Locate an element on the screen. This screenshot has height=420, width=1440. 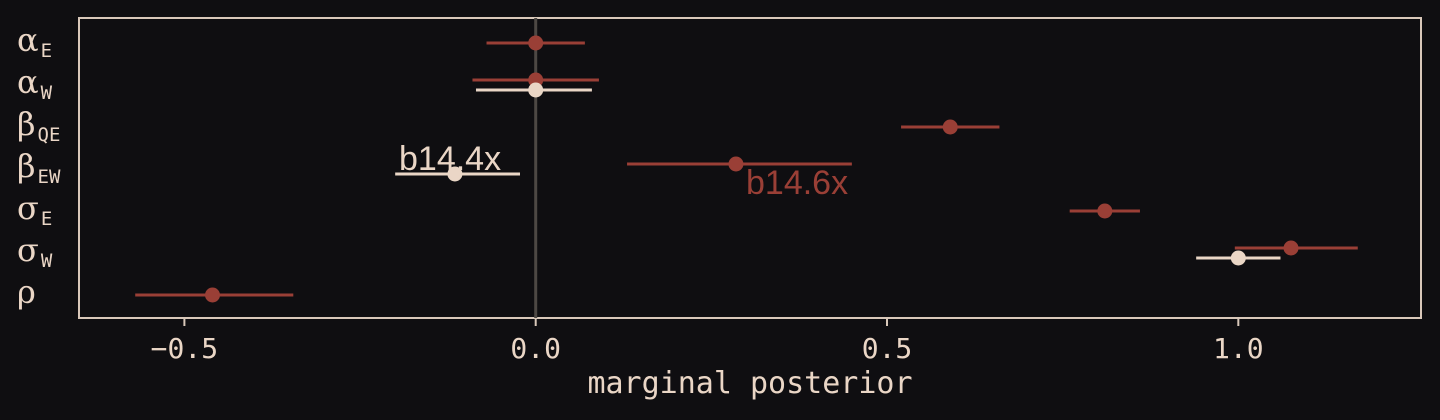
x-tick-label: 0.0 is located at coordinates (535, 348).